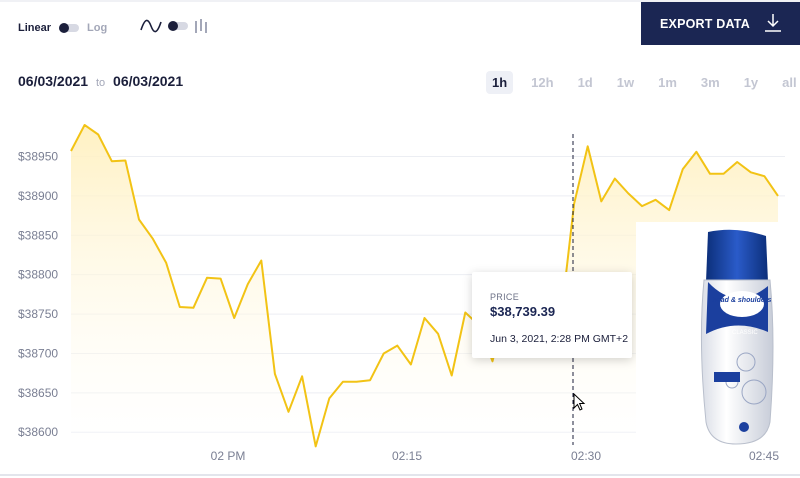  What do you see at coordinates (97, 28) in the screenshot?
I see `scale-log-label: Log` at bounding box center [97, 28].